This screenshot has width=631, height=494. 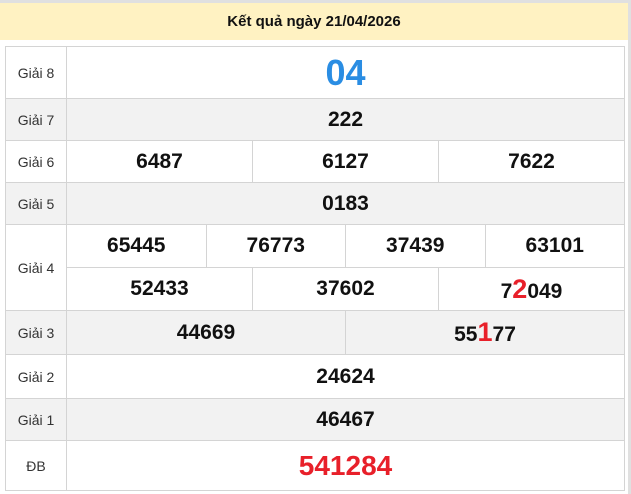 I want to click on prize-value: 65445, so click(x=136, y=246).